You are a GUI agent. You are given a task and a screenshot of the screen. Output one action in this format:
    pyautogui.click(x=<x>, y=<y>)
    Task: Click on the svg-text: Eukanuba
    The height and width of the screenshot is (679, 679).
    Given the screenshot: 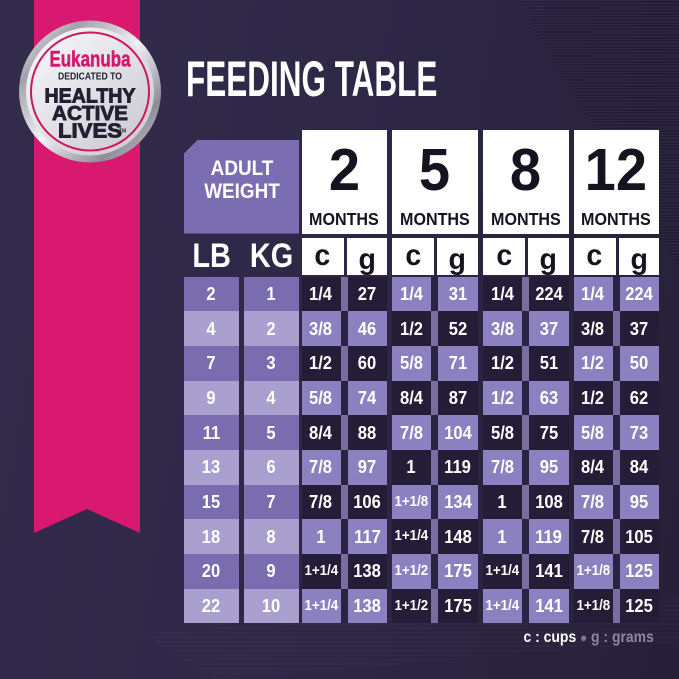 What is the action you would take?
    pyautogui.click(x=91, y=59)
    